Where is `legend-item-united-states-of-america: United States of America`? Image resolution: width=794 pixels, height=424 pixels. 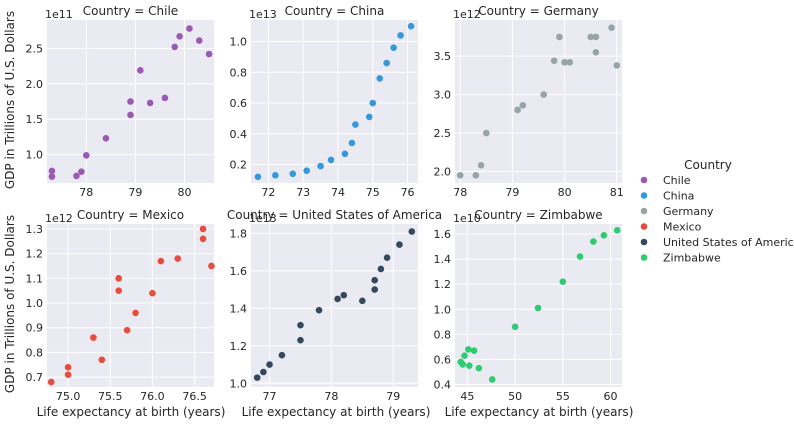
legend-item-united-states-of-america: United States of America is located at coordinates (717, 242).